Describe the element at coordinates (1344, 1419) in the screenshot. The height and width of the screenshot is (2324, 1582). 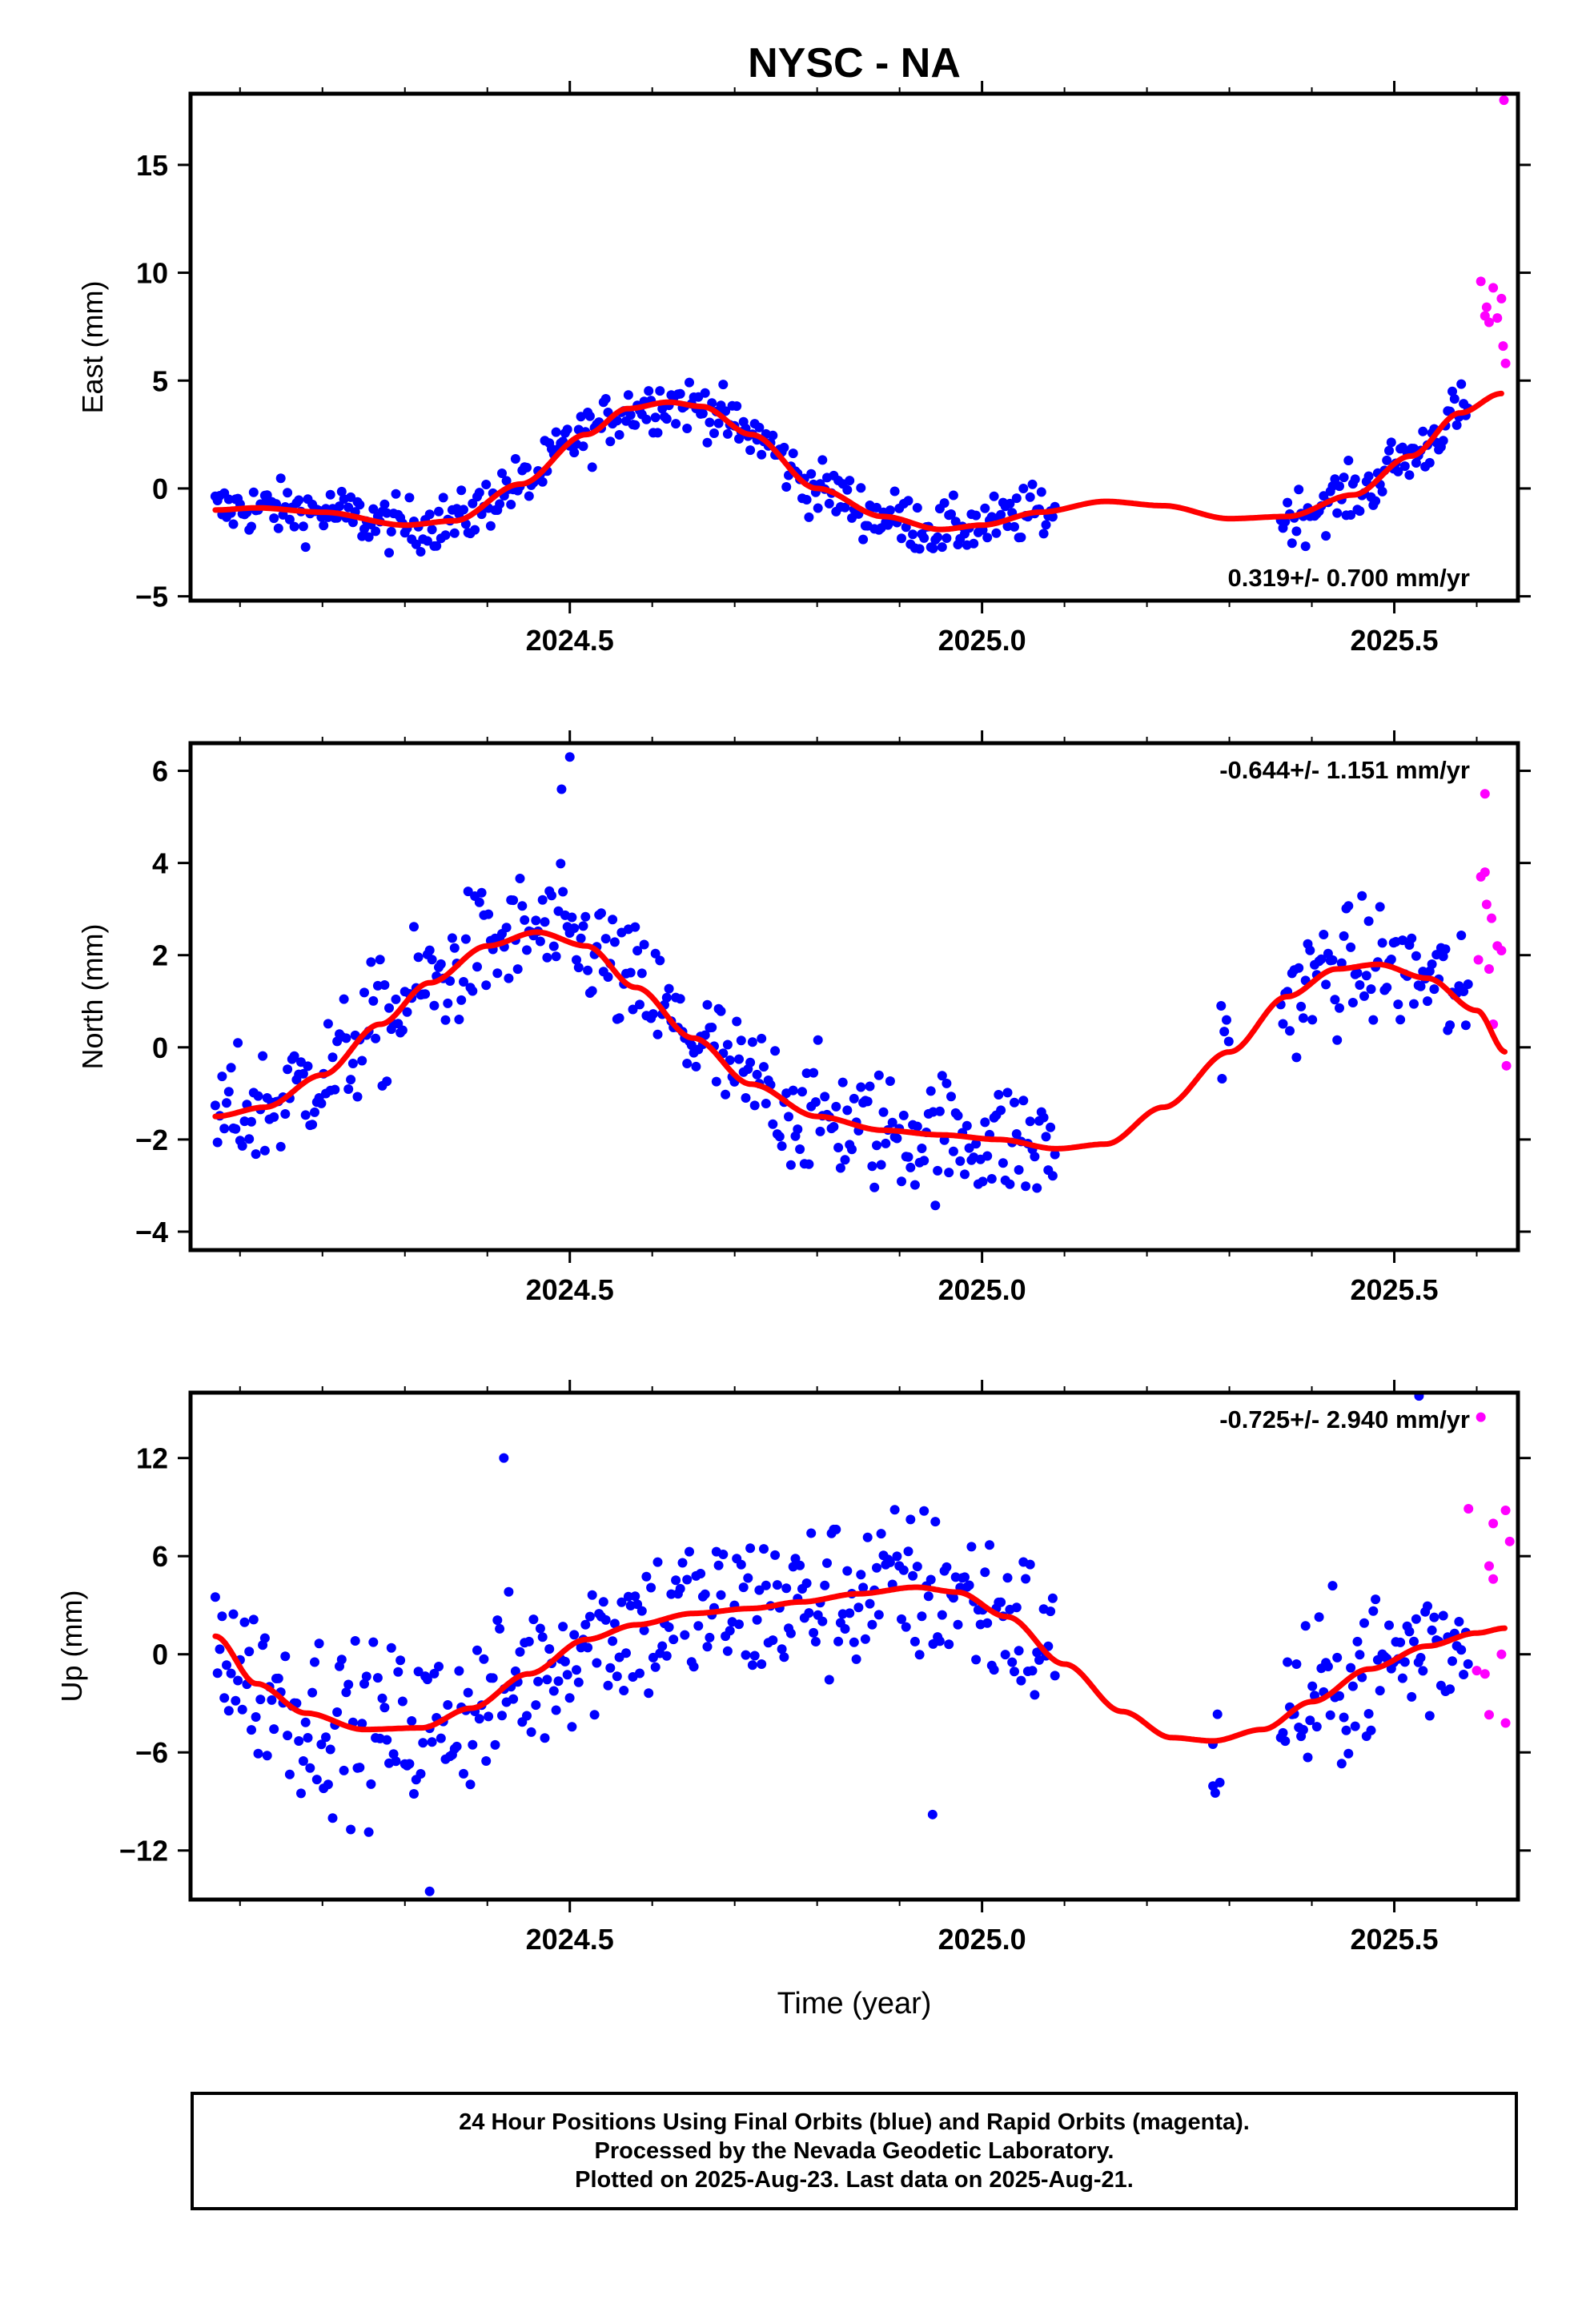
I see `rate-label: -0.725+/- 2.940 mm/yr` at that location.